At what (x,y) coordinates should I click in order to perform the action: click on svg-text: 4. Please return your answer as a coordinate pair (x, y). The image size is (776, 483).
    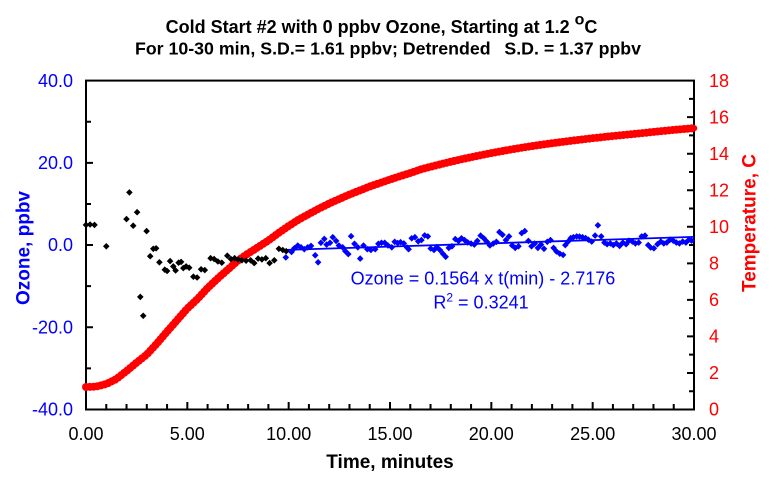
    Looking at the image, I should click on (714, 337).